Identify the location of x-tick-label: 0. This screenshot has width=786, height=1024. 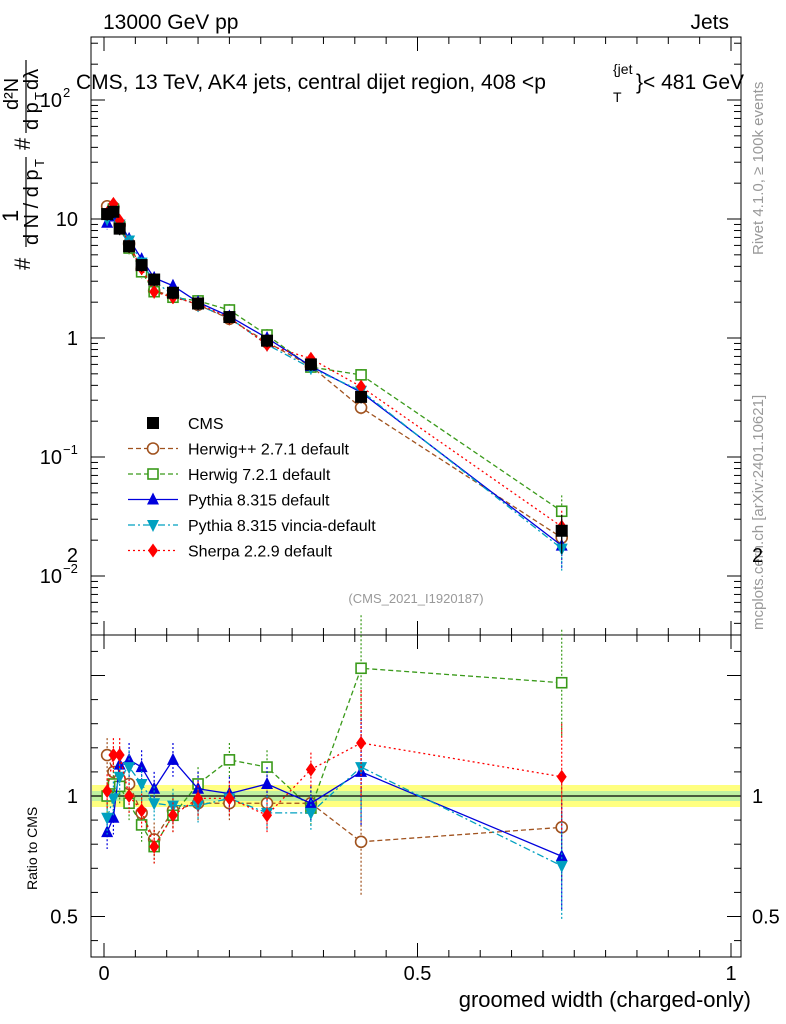
(103, 974).